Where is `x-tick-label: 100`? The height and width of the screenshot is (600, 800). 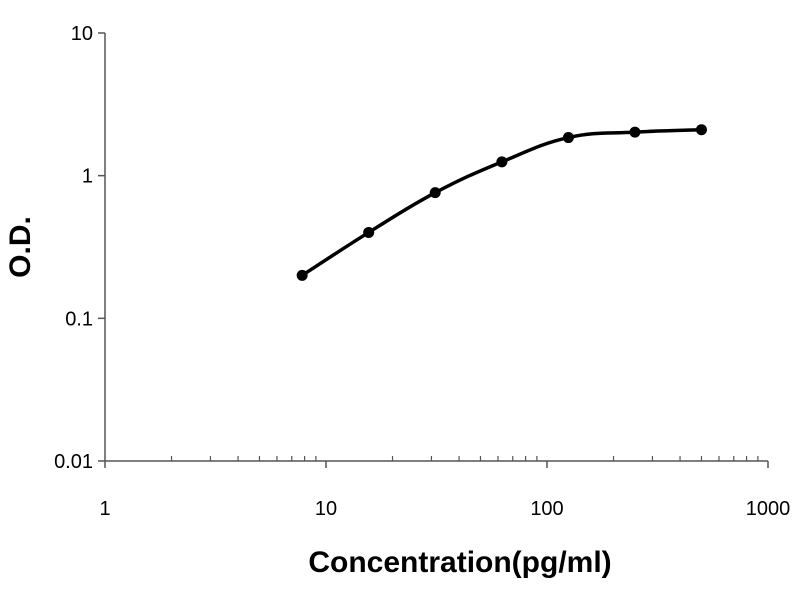 x-tick-label: 100 is located at coordinates (546, 509).